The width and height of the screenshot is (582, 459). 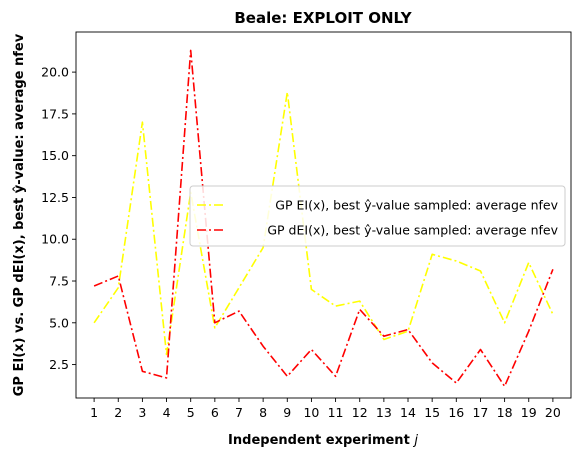 I want to click on x-ticks: 1 2 3 4 5 6 7 8 9 10 11 12 13 14 15 16 17 18 19 20, so click(x=325, y=409).